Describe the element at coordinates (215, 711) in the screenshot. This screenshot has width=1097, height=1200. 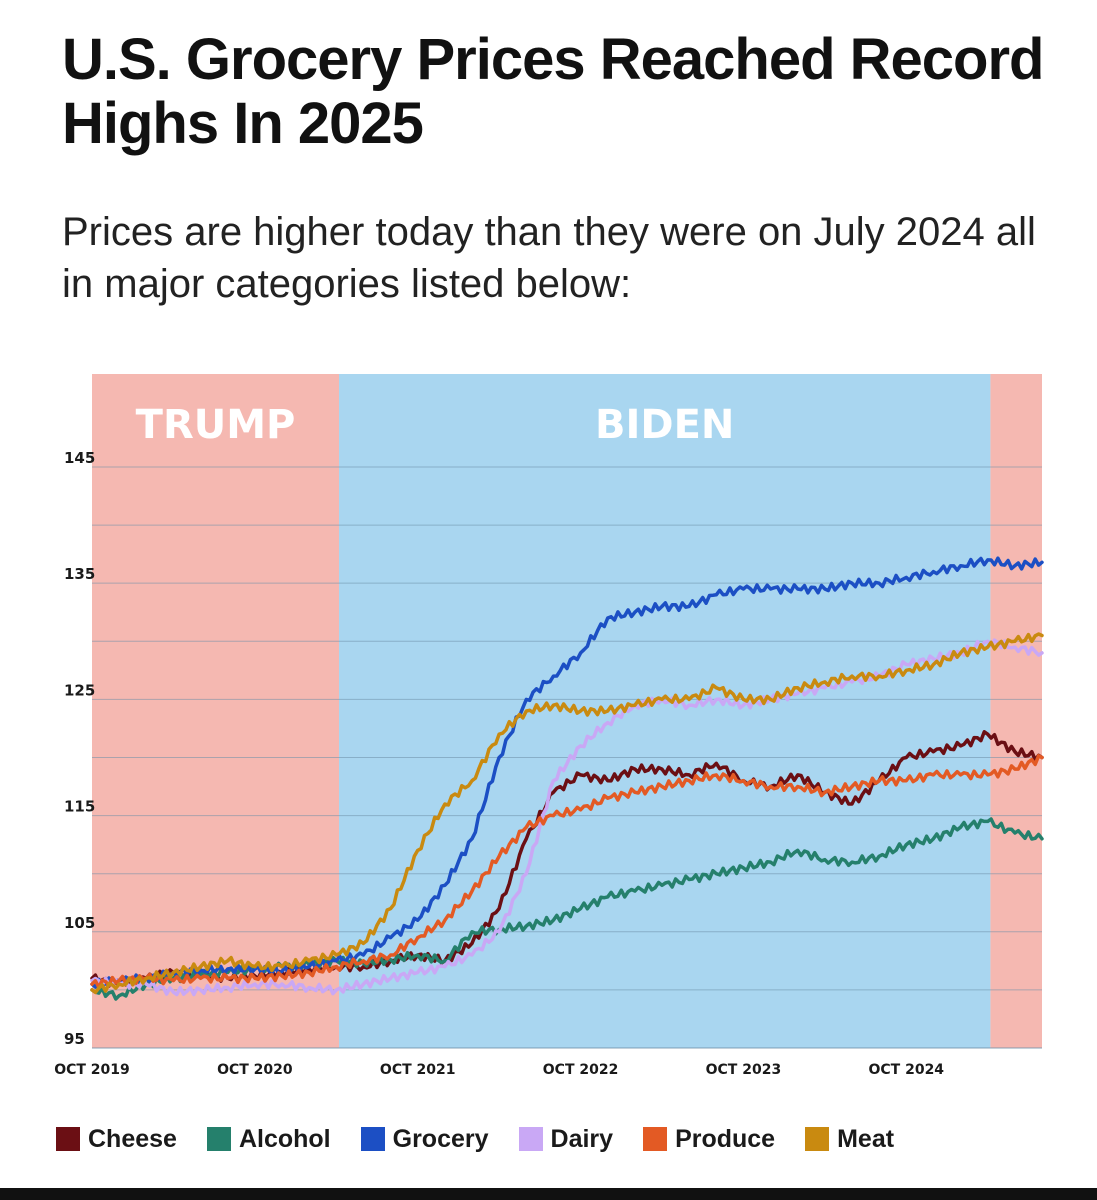
I see `region-trump` at that location.